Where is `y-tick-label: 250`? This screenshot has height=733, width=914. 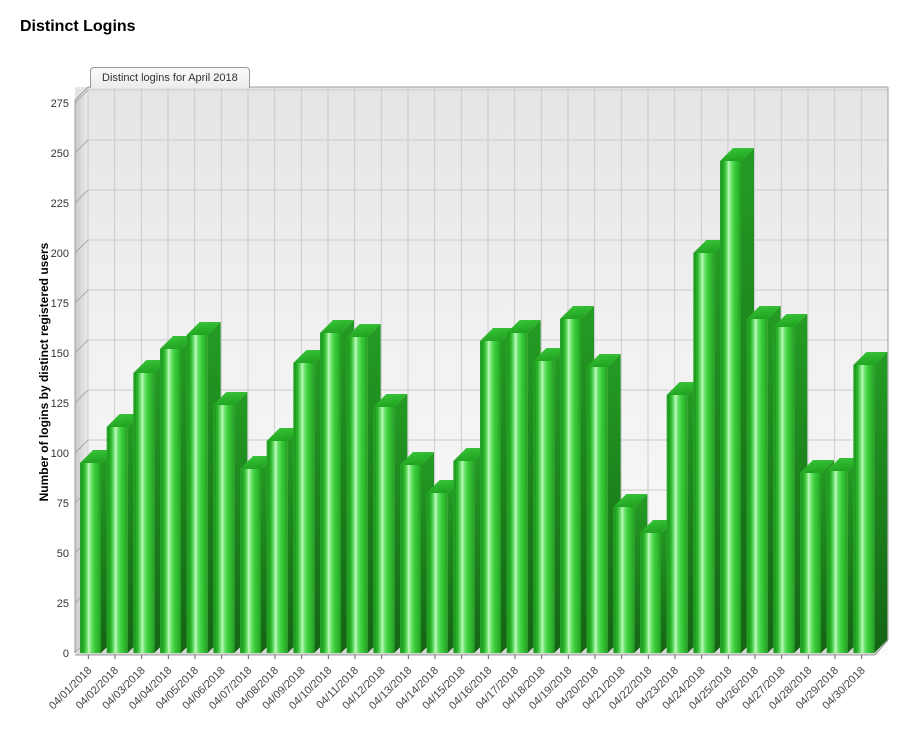 y-tick-label: 250 is located at coordinates (60, 154).